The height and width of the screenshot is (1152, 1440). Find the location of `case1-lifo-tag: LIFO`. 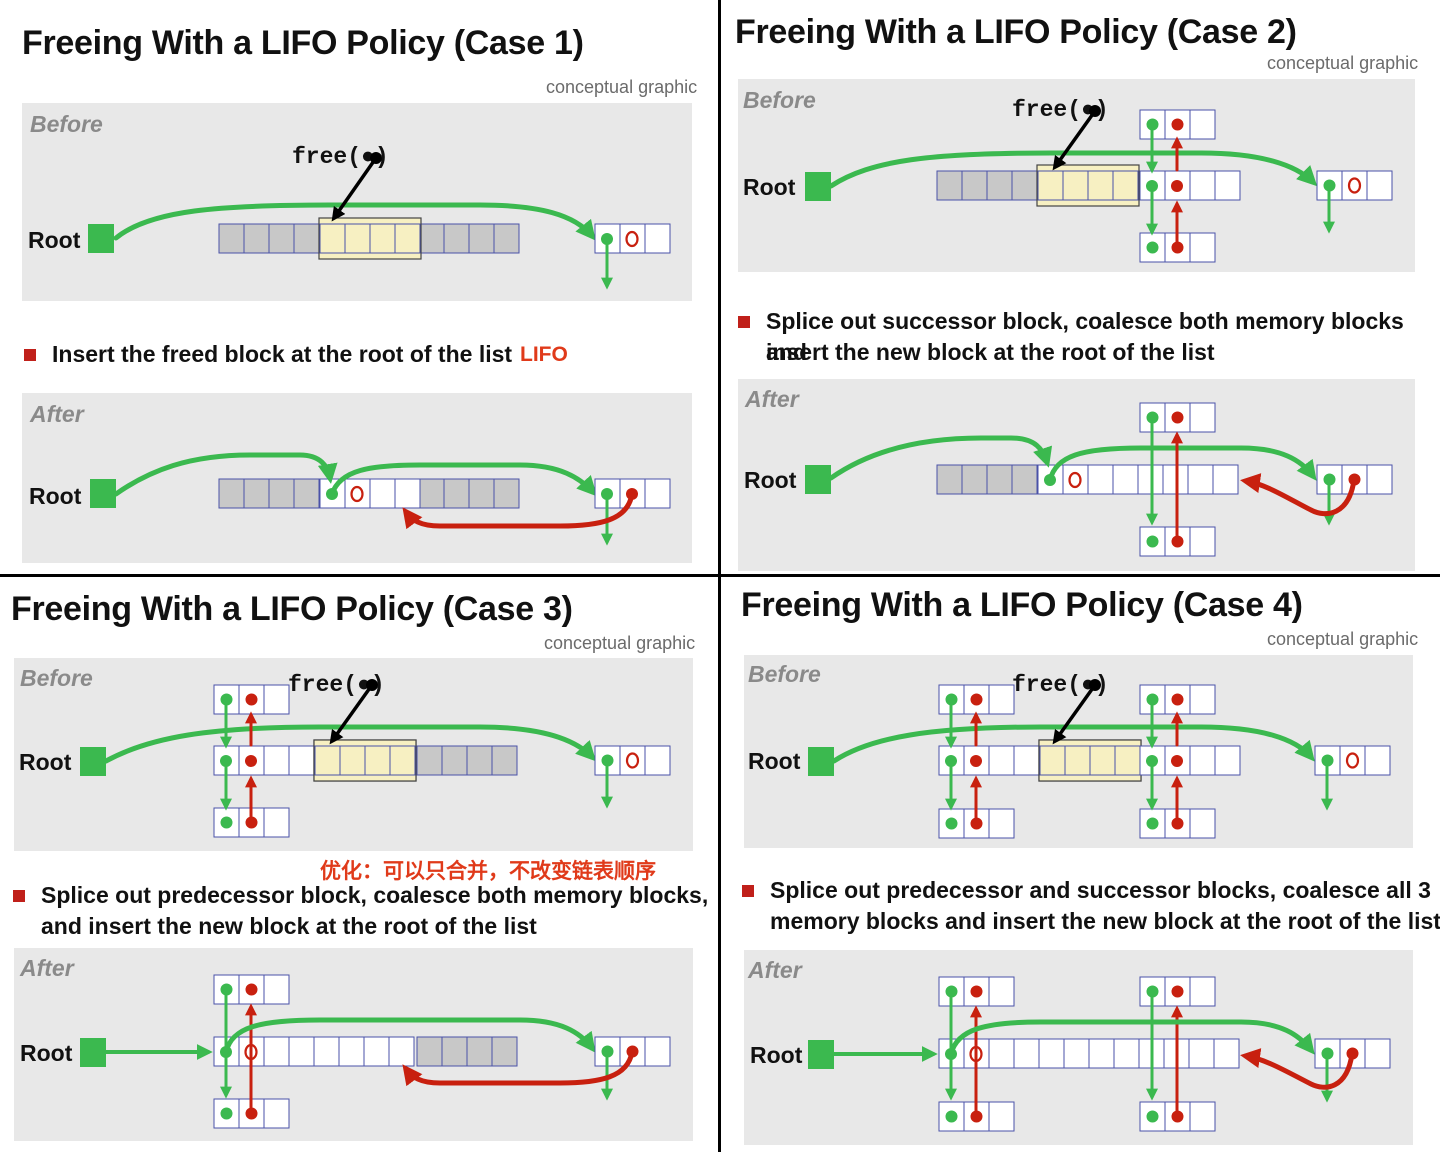

case1-lifo-tag: LIFO is located at coordinates (544, 354).